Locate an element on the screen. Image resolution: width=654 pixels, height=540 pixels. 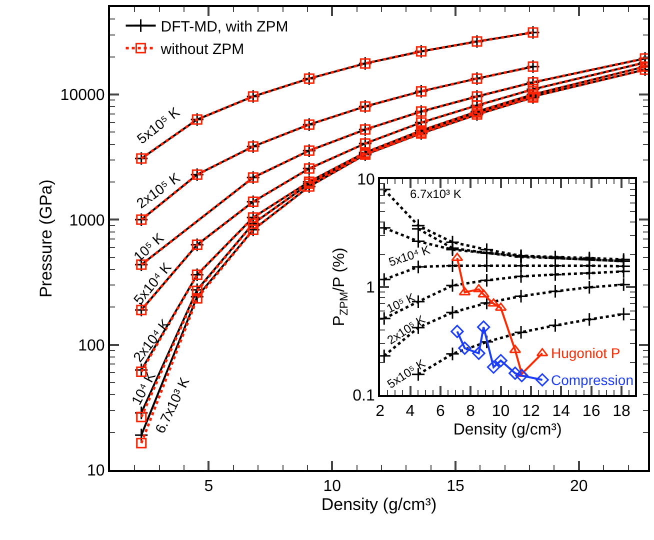
x-tick-label: 15 is located at coordinates (455, 487).